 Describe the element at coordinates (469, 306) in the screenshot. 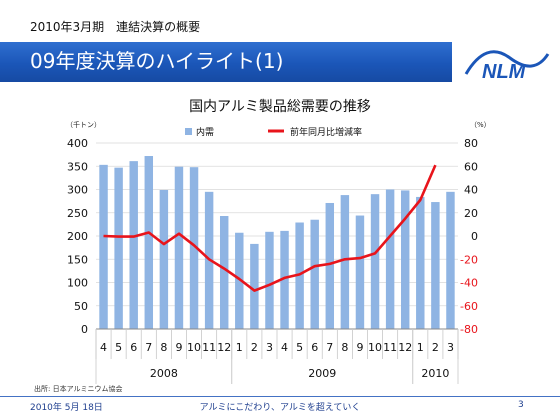

I see `right-tick-label: -60` at that location.